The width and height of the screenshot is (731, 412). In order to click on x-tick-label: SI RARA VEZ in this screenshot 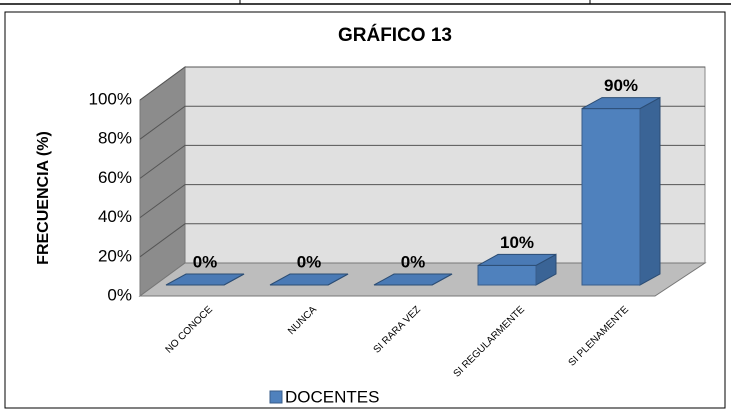, I will do `click(397, 329)`.